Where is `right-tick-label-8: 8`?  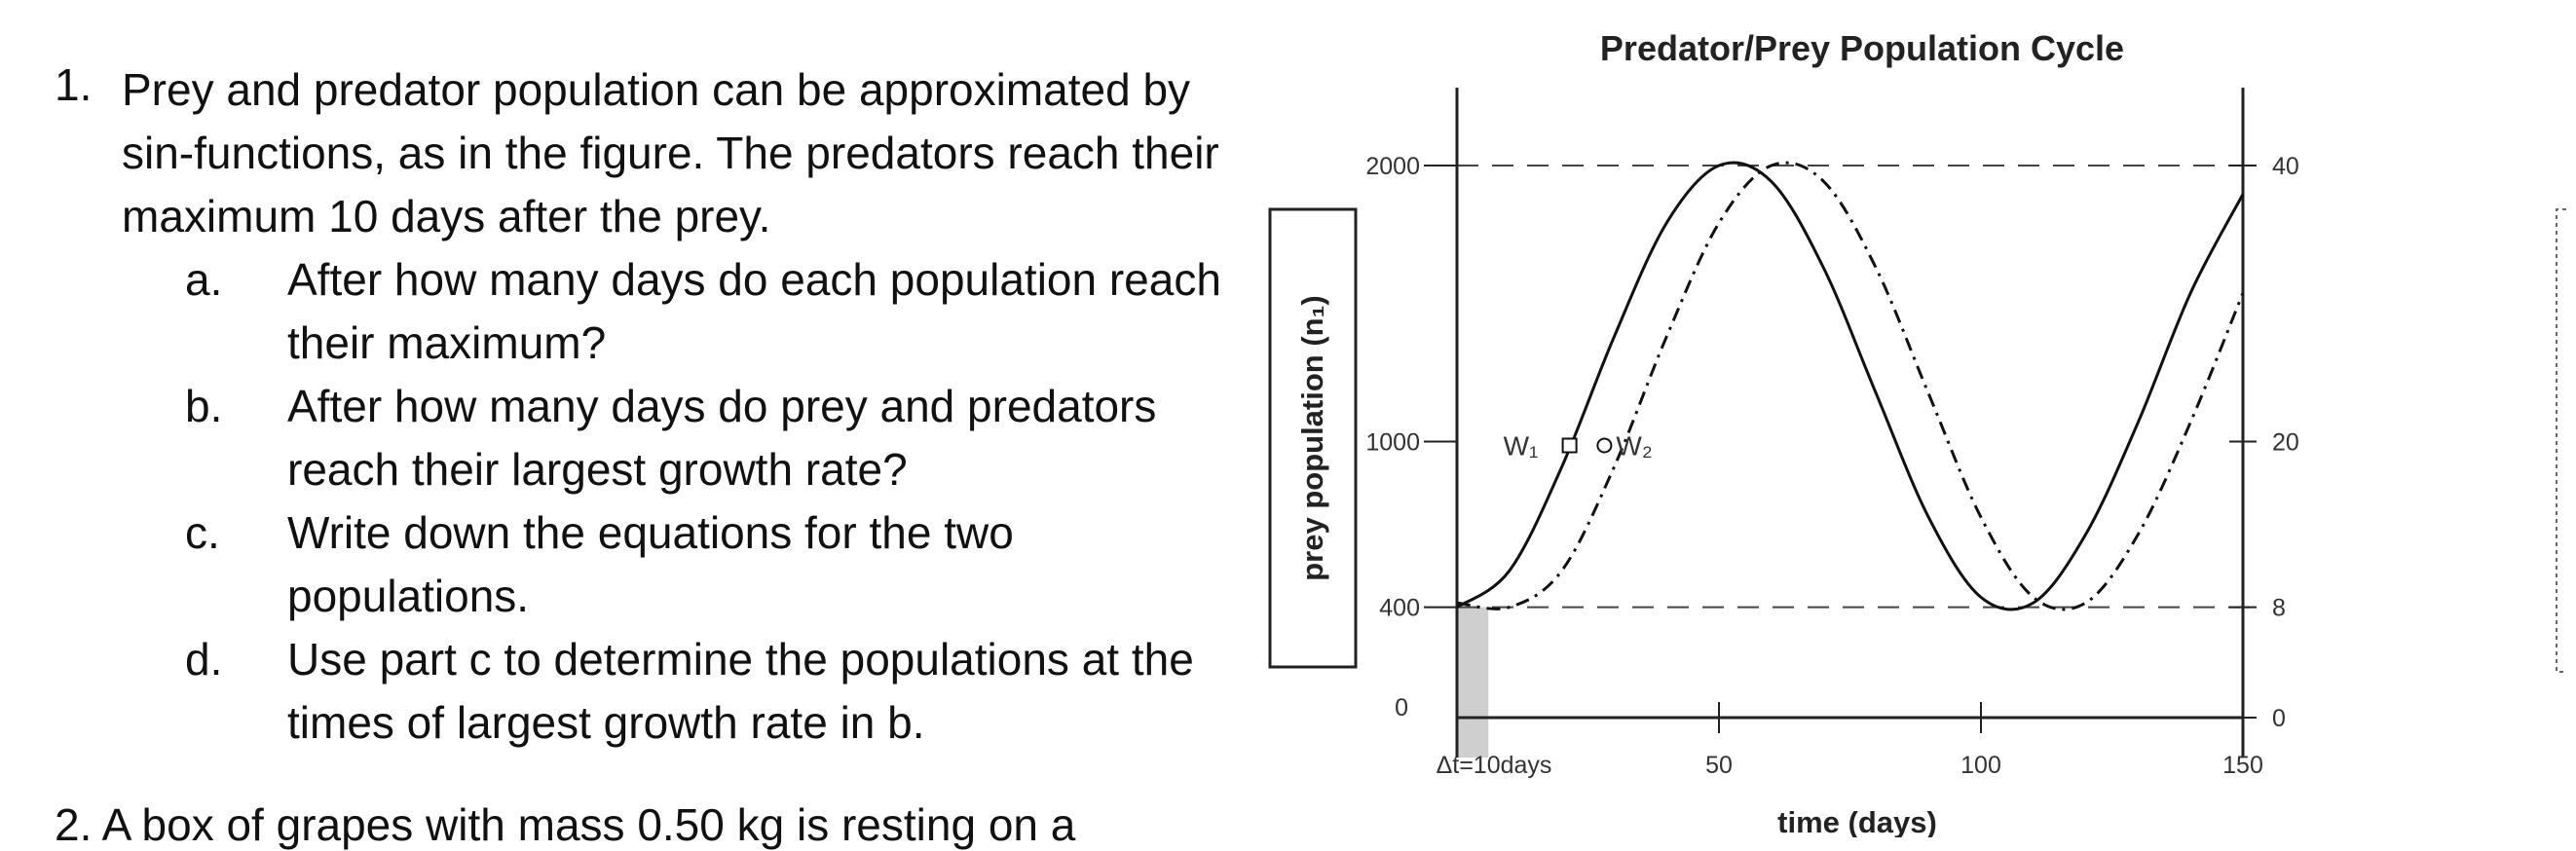 right-tick-label-8: 8 is located at coordinates (2279, 608).